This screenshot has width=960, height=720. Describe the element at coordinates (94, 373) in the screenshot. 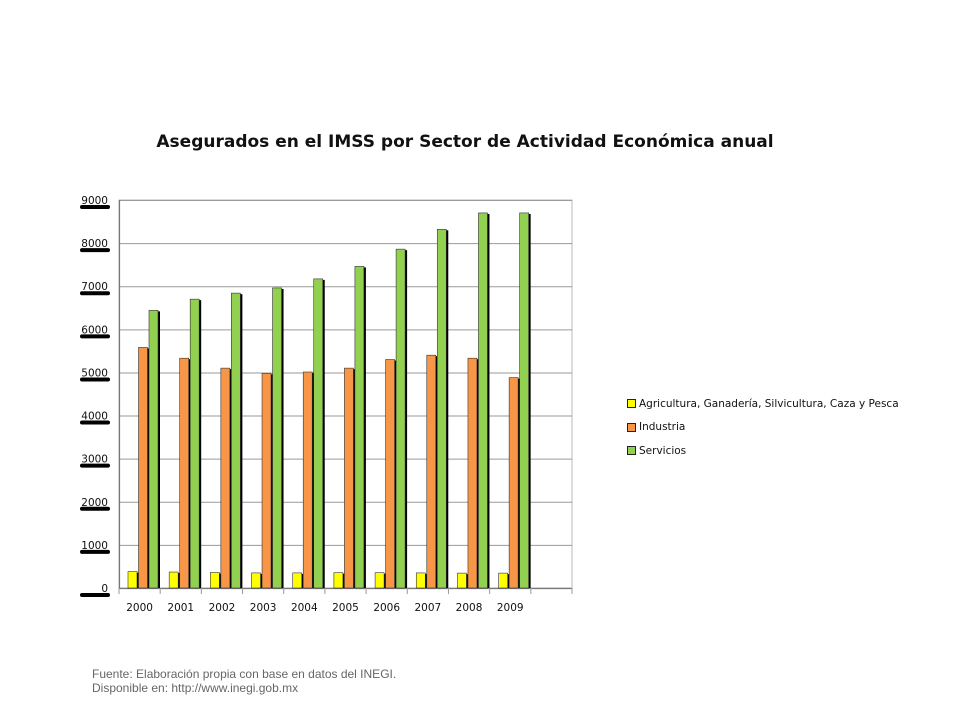

I see `y-tick-label: 5000` at that location.